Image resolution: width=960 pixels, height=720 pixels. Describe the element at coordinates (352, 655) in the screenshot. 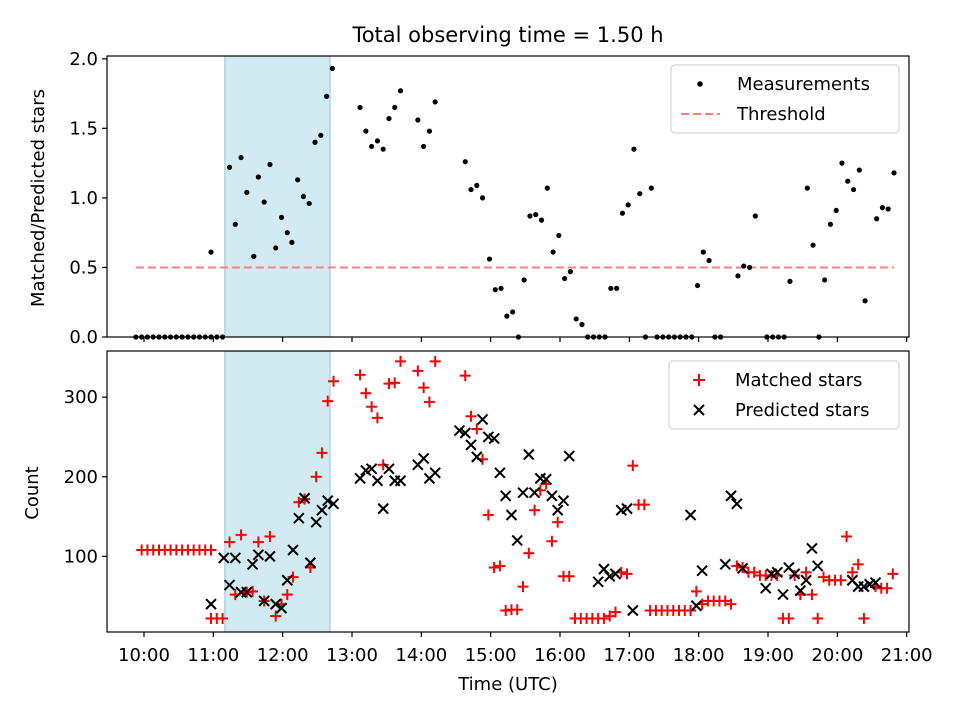

I see `x-tick-label: 13:00` at that location.